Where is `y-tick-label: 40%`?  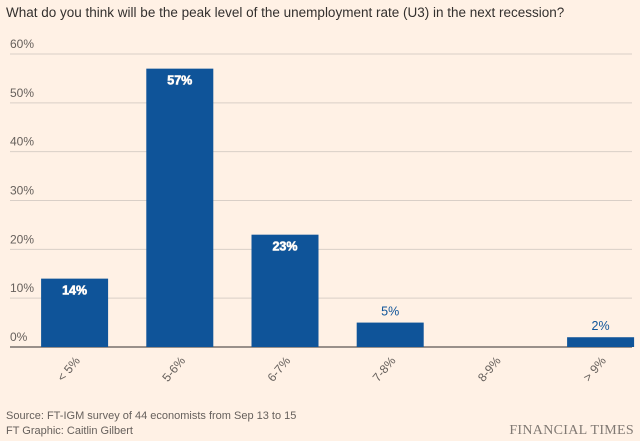
y-tick-label: 40% is located at coordinates (22, 142).